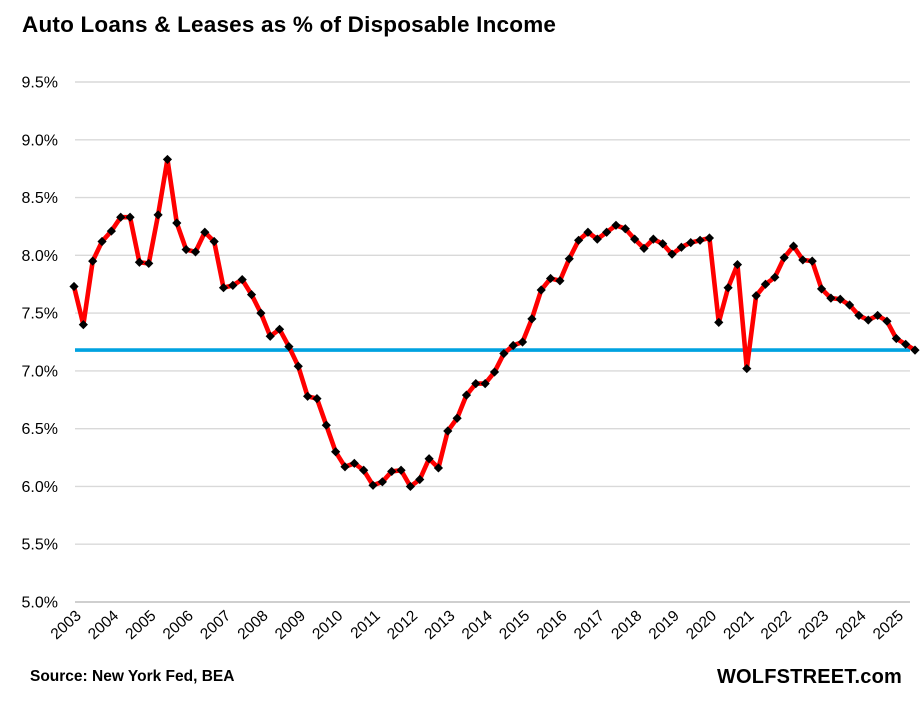 The image size is (923, 705). Describe the element at coordinates (40, 198) in the screenshot. I see `y-tick-label: 8.5%` at that location.